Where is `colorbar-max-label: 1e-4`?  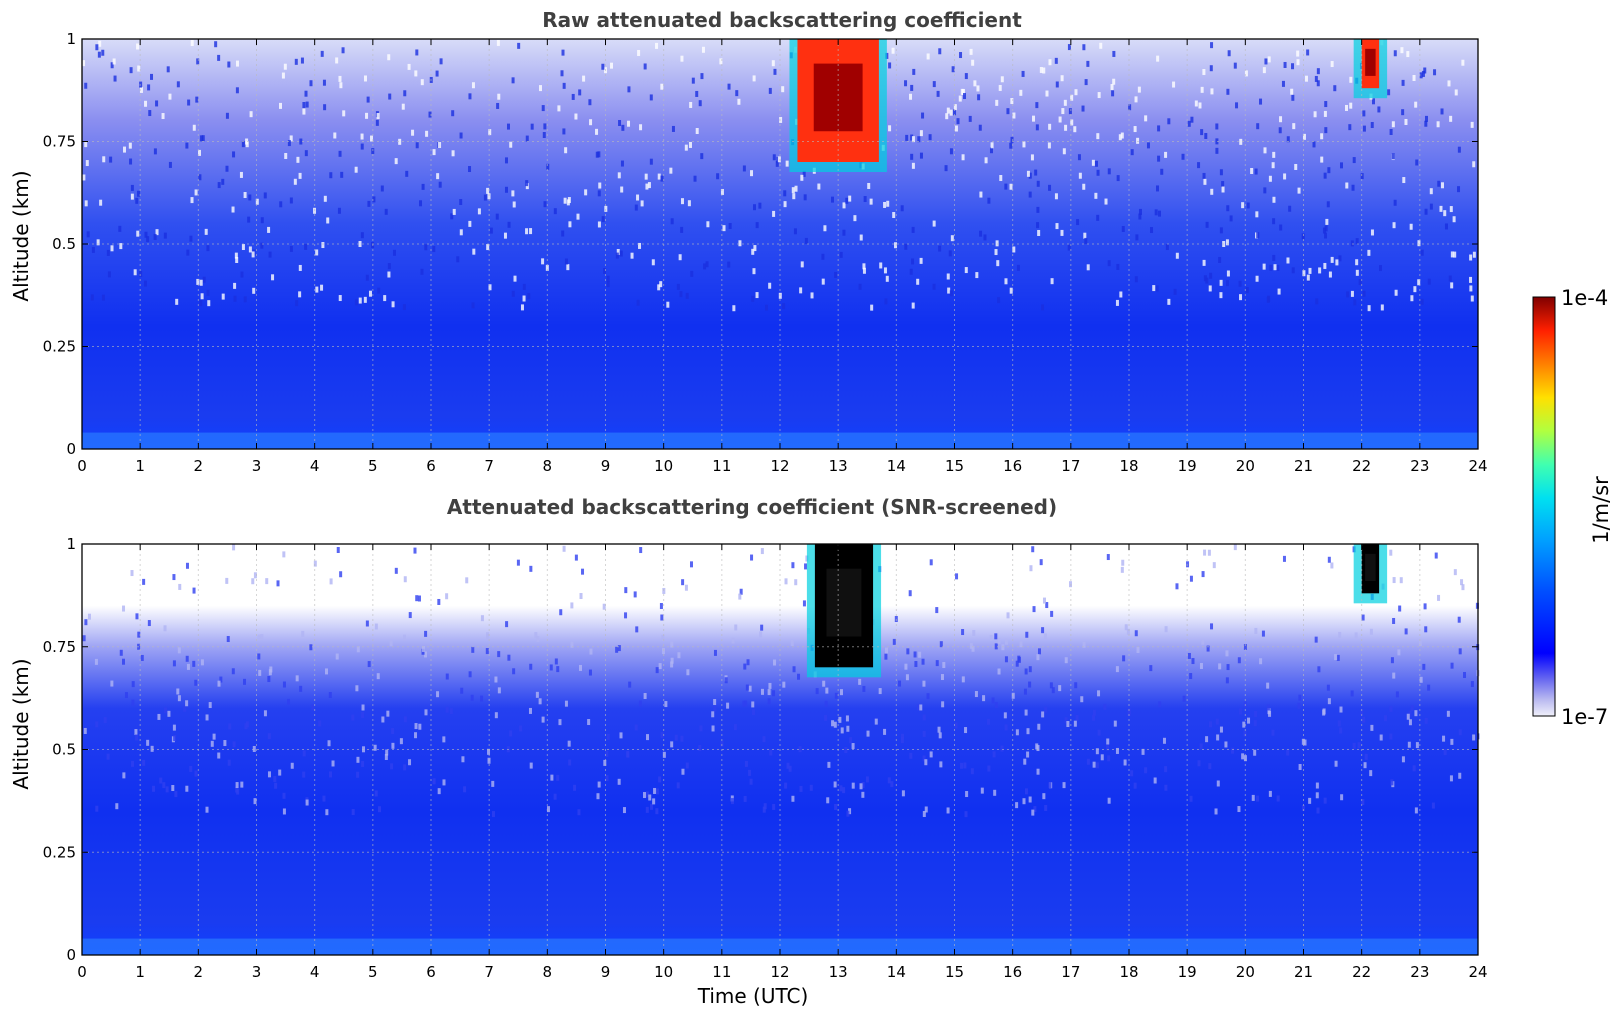 colorbar-max-label: 1e-4 is located at coordinates (1584, 298).